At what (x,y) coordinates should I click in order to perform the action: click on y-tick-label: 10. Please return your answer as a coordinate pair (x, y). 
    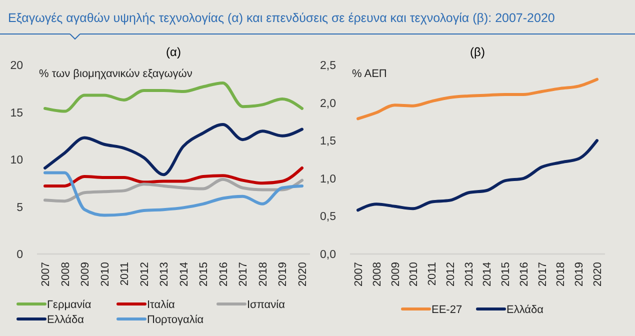
    Looking at the image, I should click on (16, 160).